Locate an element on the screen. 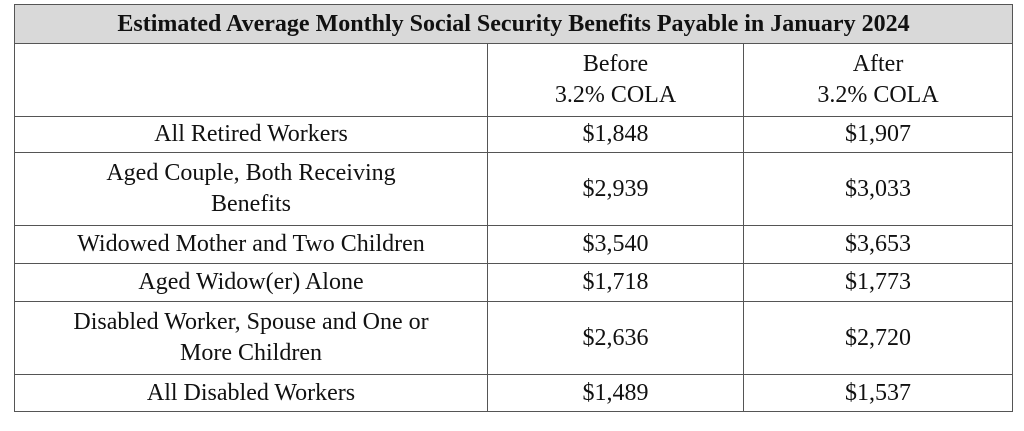  cell-line: More Children is located at coordinates (251, 353).